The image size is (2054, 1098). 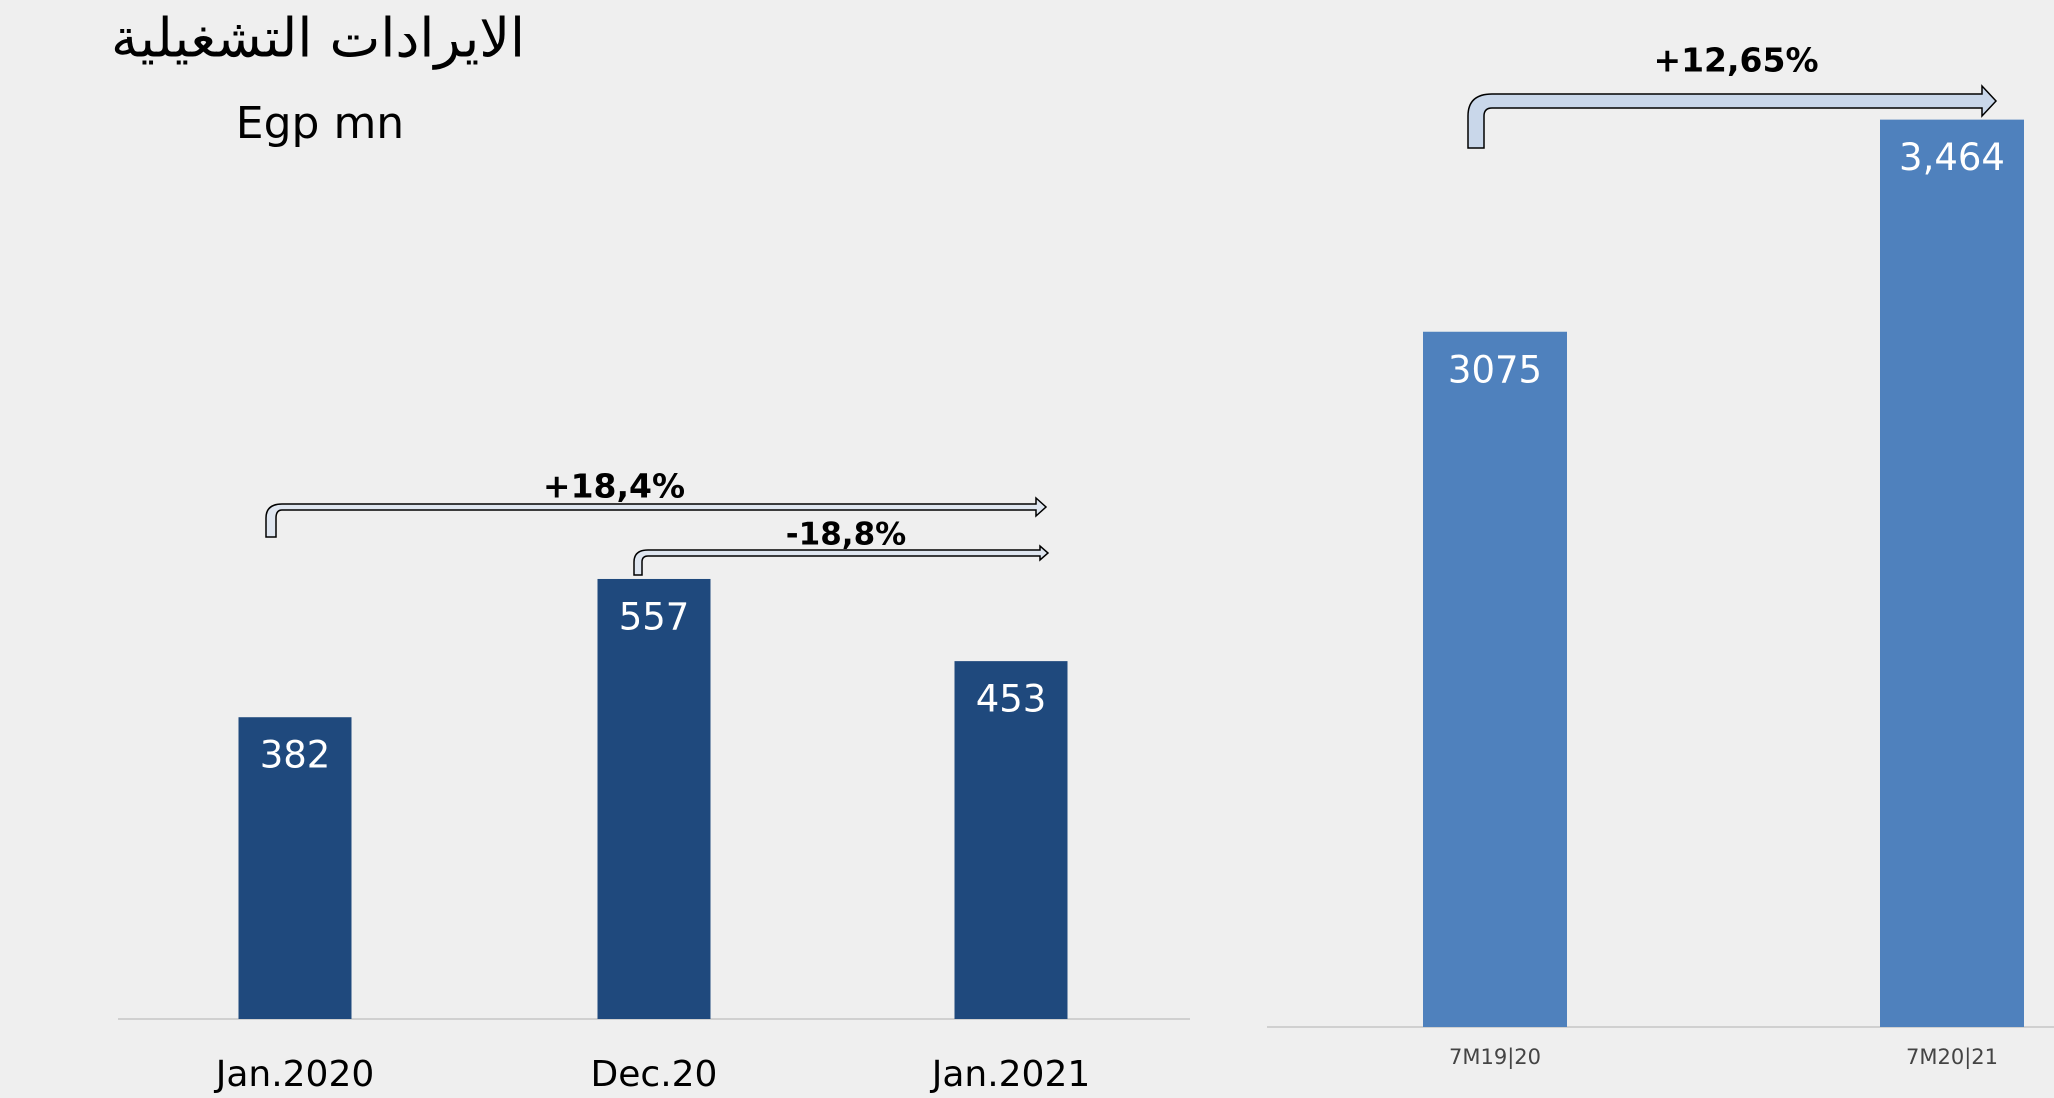 I want to click on chart-title: الايرادات التشغيلية, so click(x=318, y=38).